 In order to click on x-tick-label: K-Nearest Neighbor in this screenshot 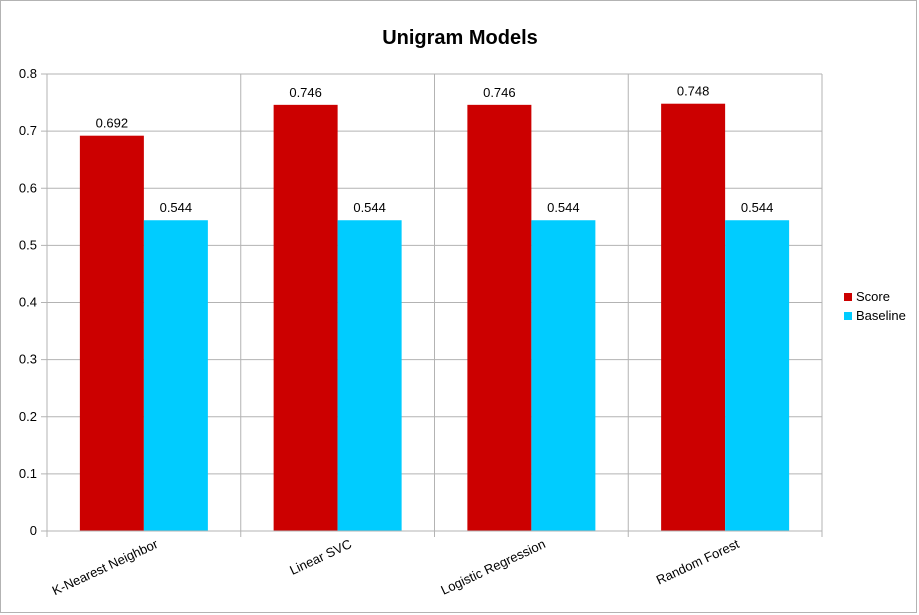, I will do `click(105, 567)`.